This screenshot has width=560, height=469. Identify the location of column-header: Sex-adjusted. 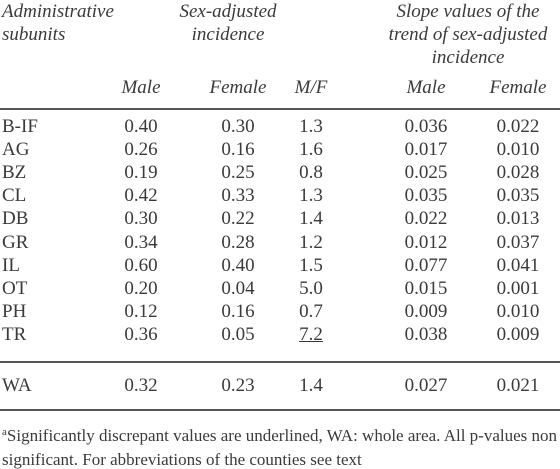
(228, 11).